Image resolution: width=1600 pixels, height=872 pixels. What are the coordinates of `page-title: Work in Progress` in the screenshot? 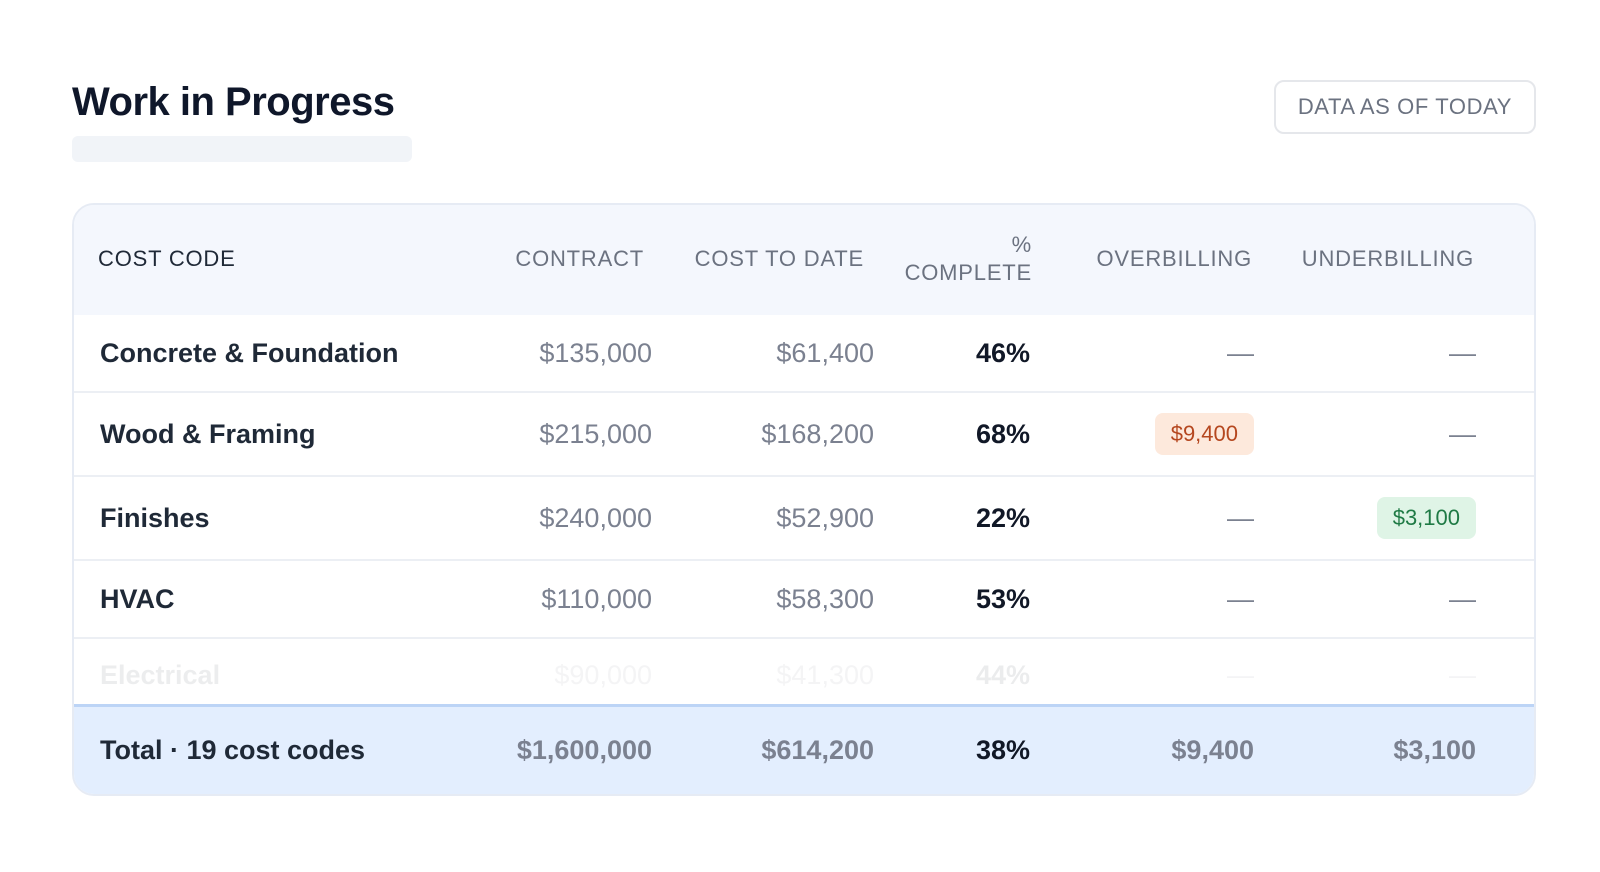 It's located at (233, 102).